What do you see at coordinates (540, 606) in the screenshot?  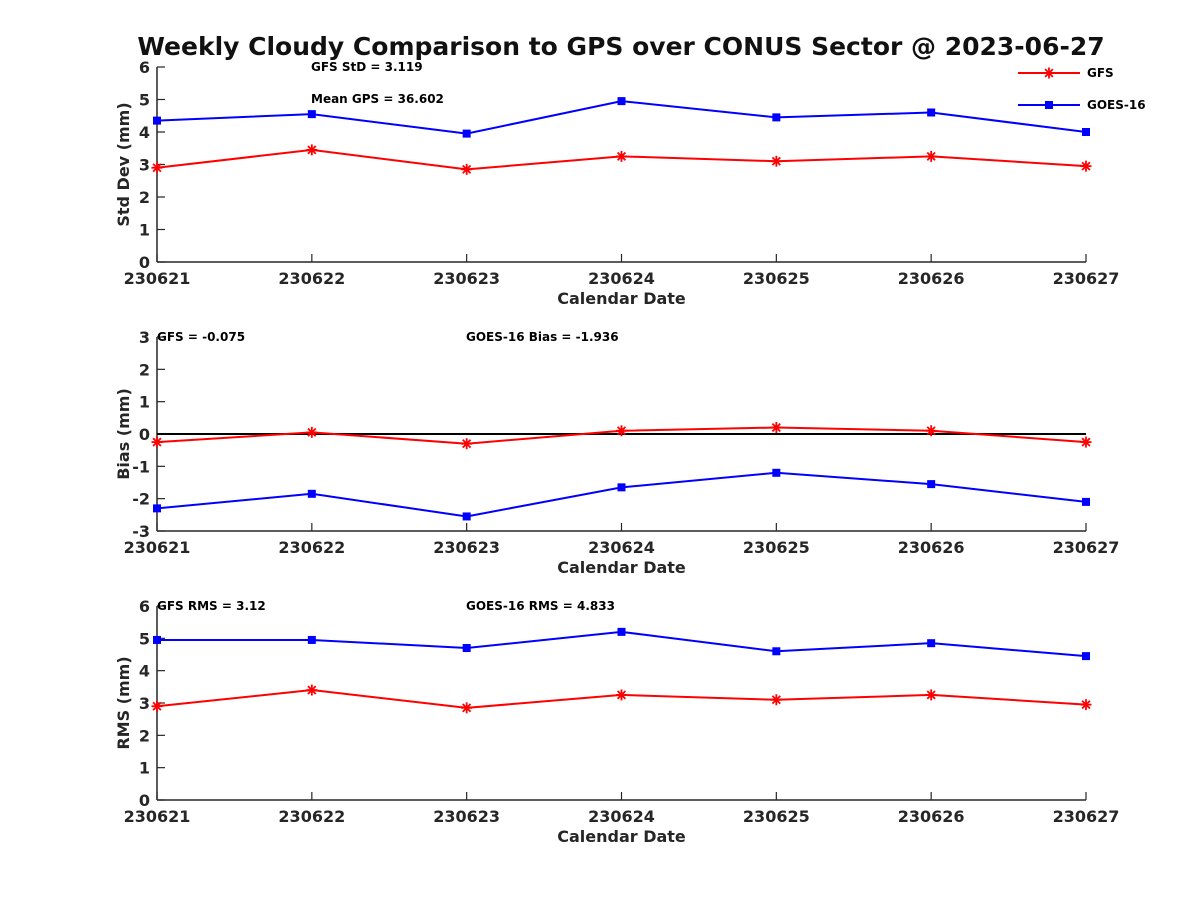 I see `goes16-rms-annotation: GOES-16 RMS = 4.833` at bounding box center [540, 606].